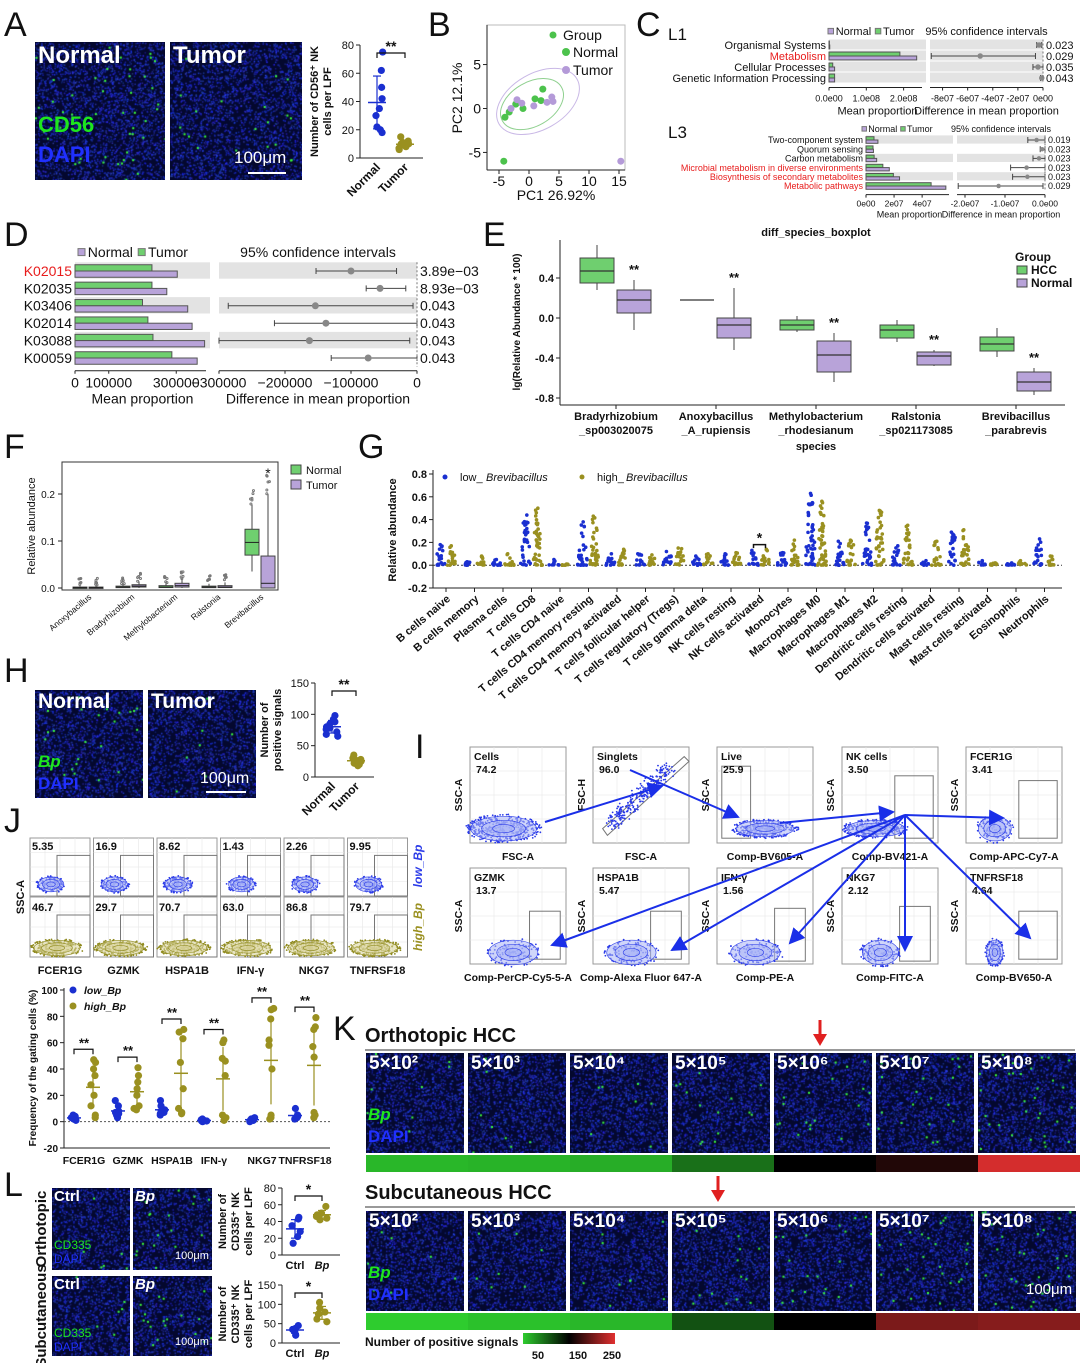 This screenshot has height=1363, width=1080. Describe the element at coordinates (787, 177) in the screenshot. I see `row-label: Biosynthesis of secondary metabolites` at that location.